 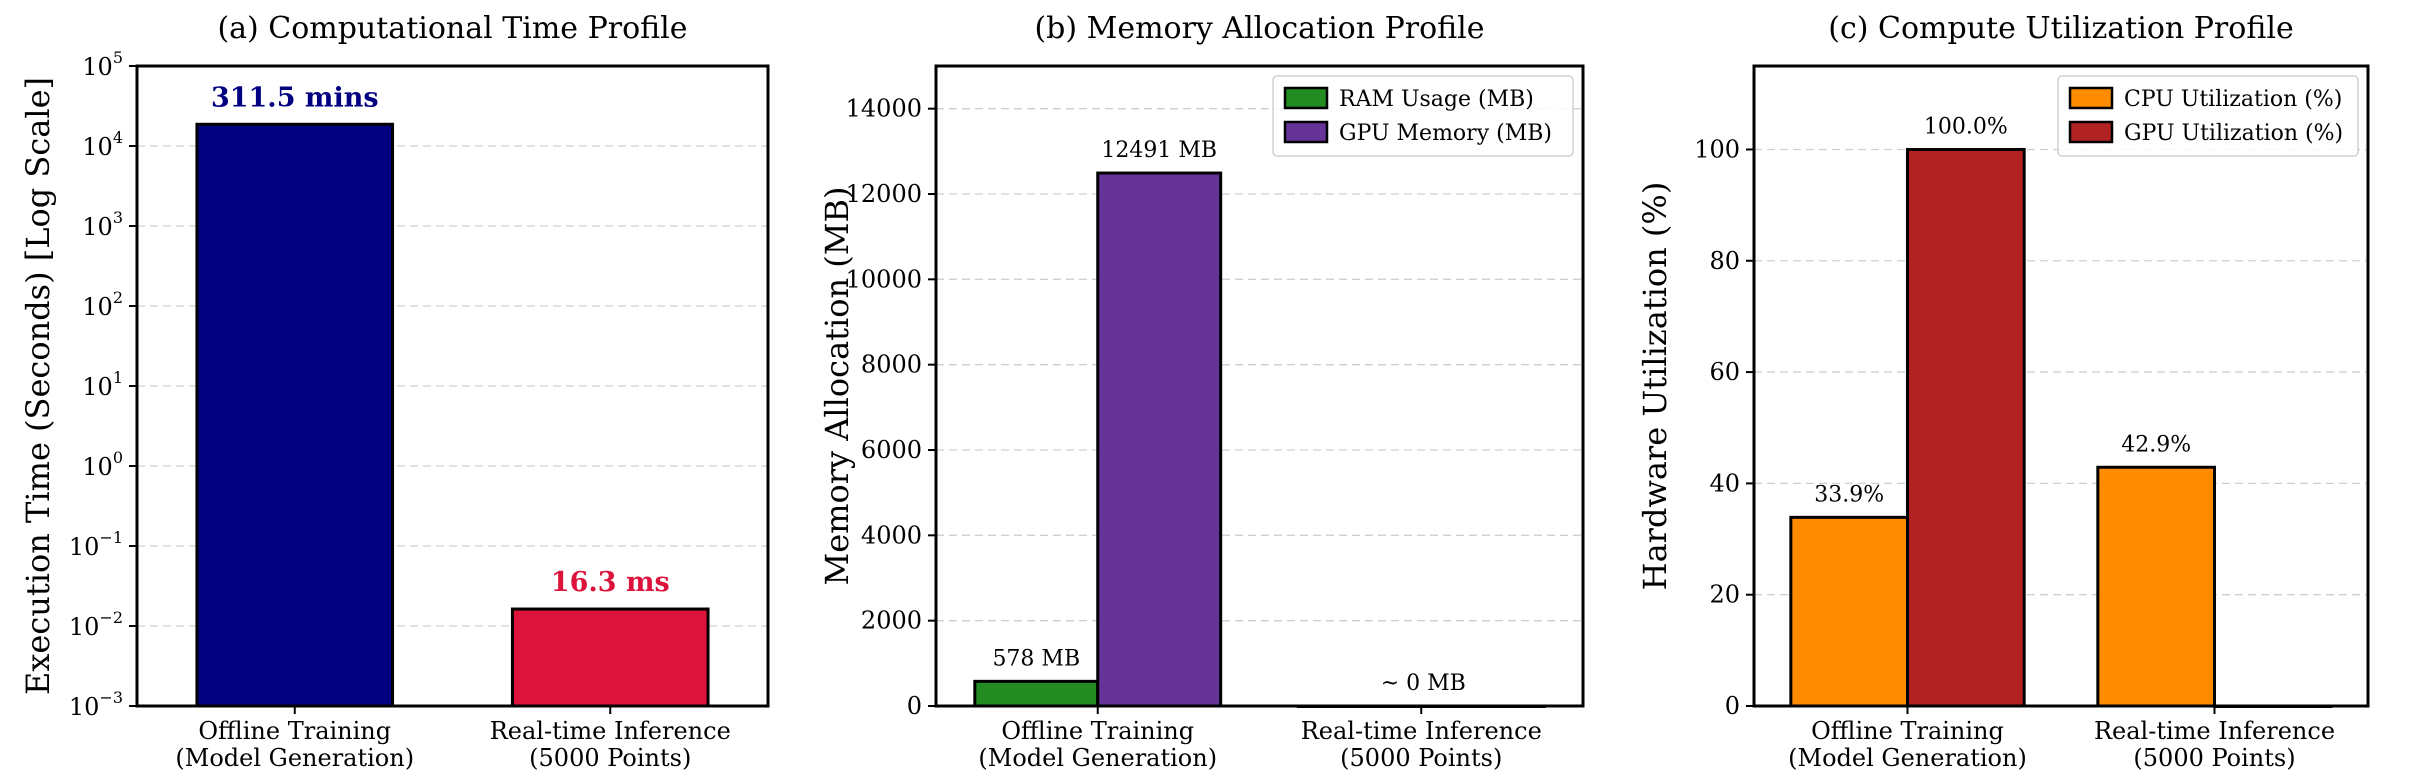 What do you see at coordinates (1966, 126) in the screenshot?
I see `bar-value-label: 100.0%` at bounding box center [1966, 126].